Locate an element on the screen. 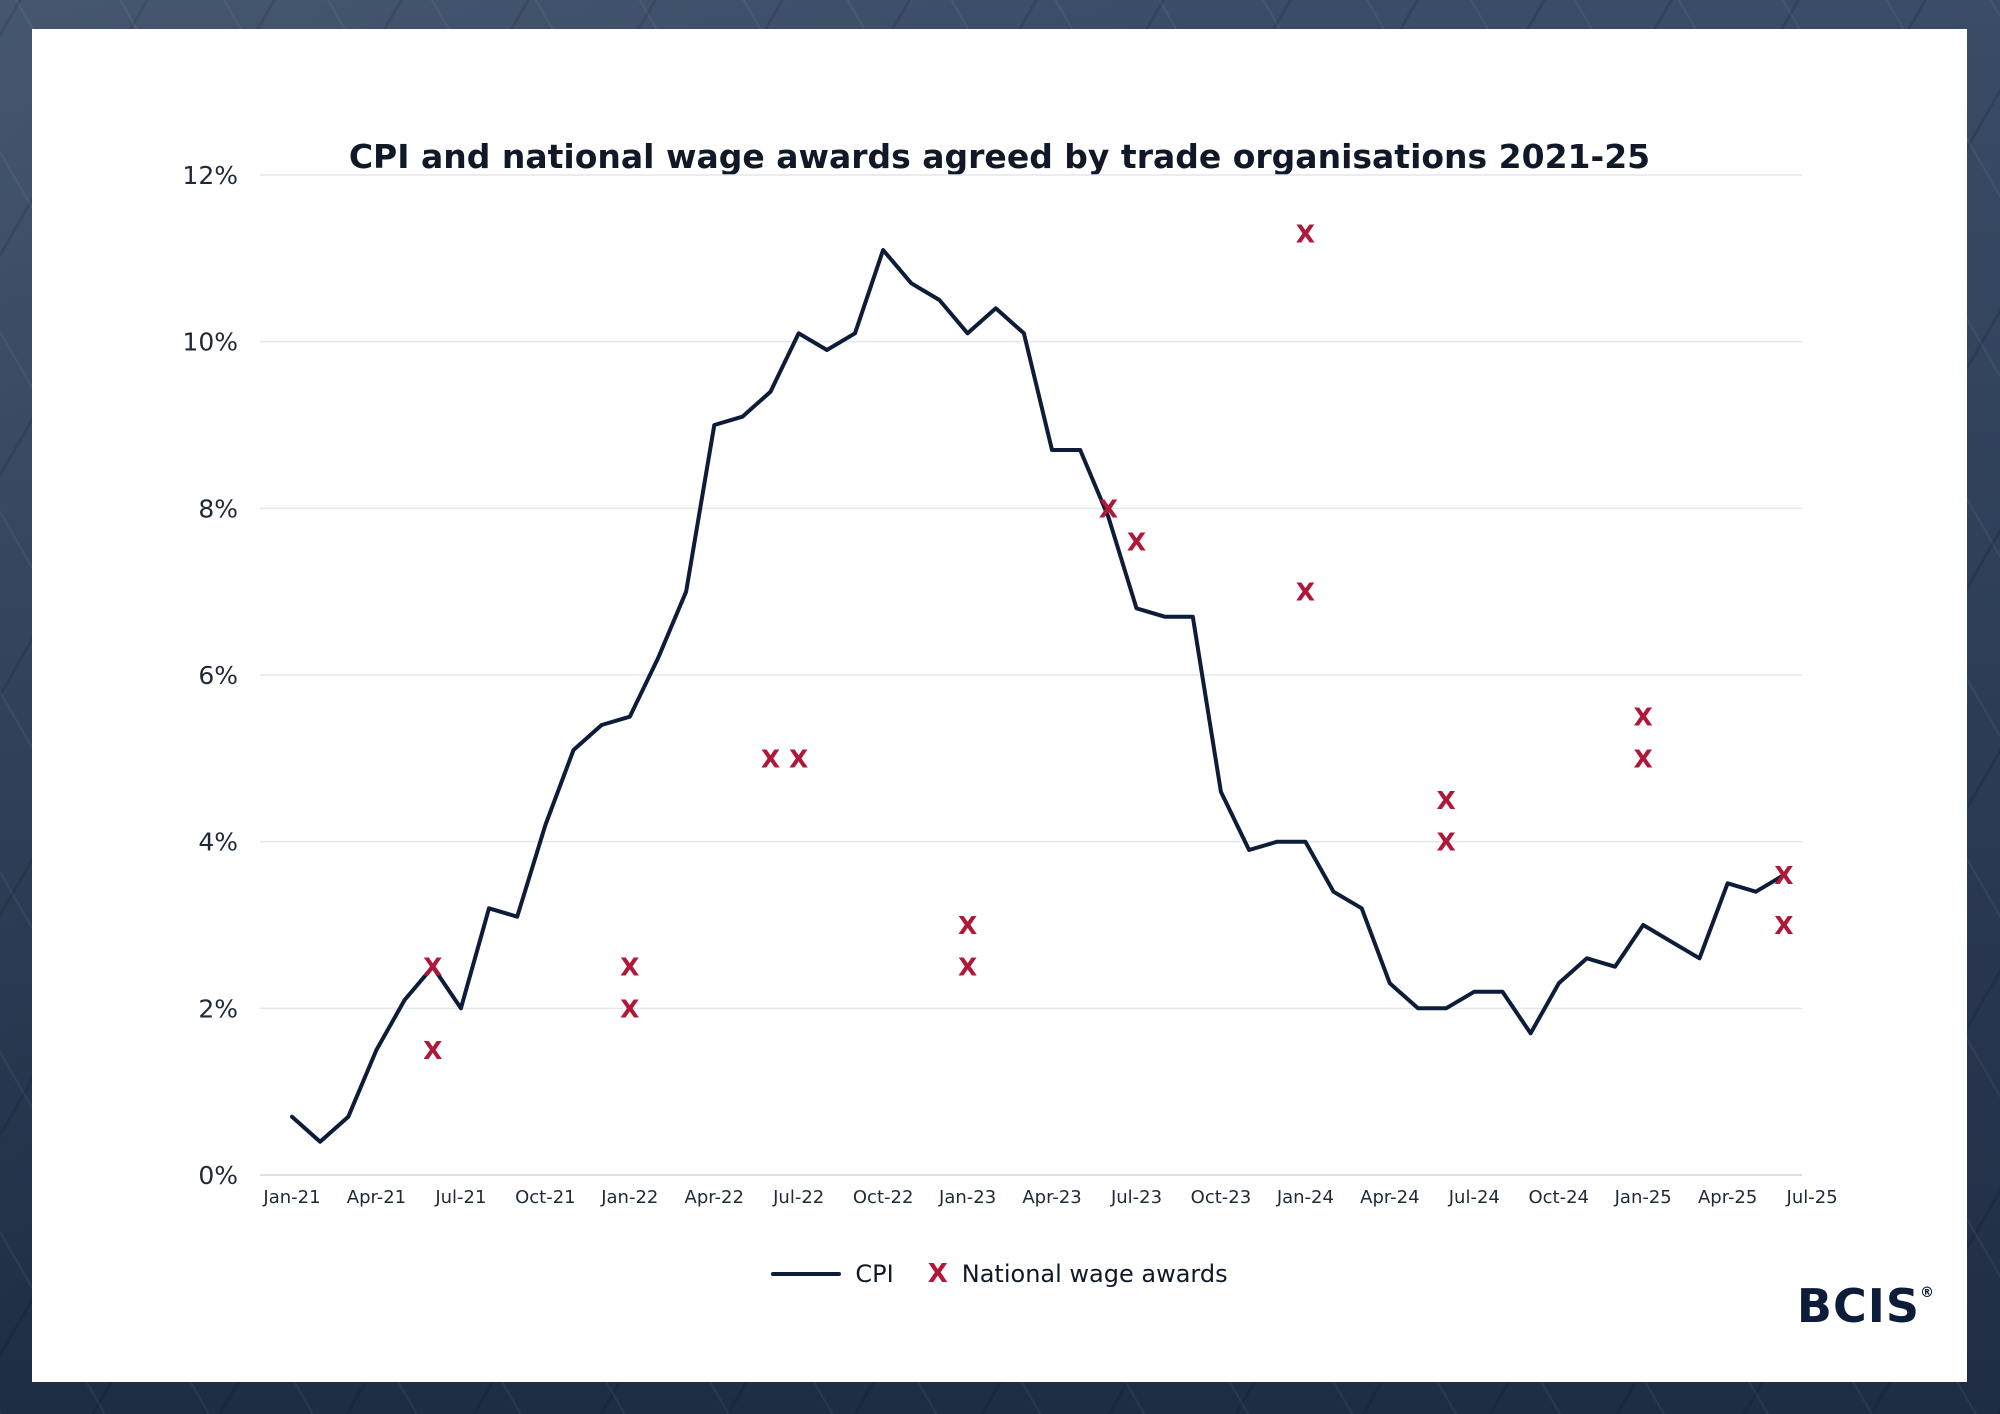  x-tick-label: Jul-22 is located at coordinates (798, 1197).